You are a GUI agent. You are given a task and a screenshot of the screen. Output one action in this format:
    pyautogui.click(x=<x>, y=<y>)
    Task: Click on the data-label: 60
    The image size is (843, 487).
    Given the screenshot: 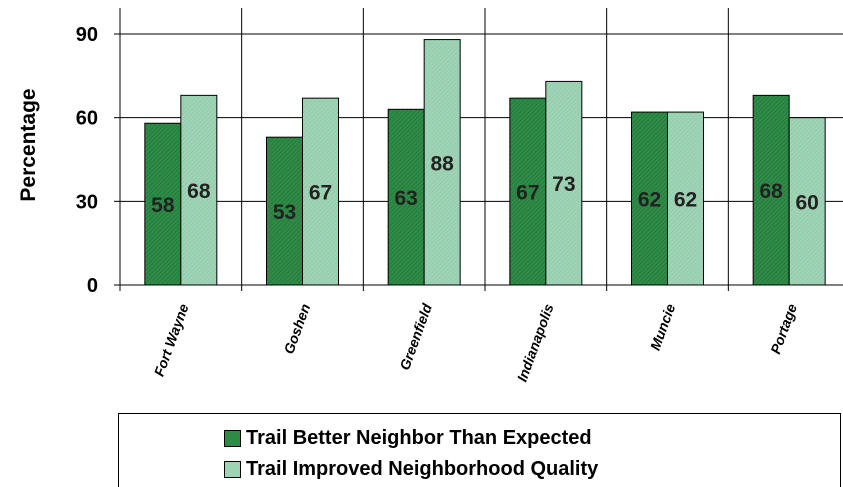 What is the action you would take?
    pyautogui.click(x=806, y=202)
    